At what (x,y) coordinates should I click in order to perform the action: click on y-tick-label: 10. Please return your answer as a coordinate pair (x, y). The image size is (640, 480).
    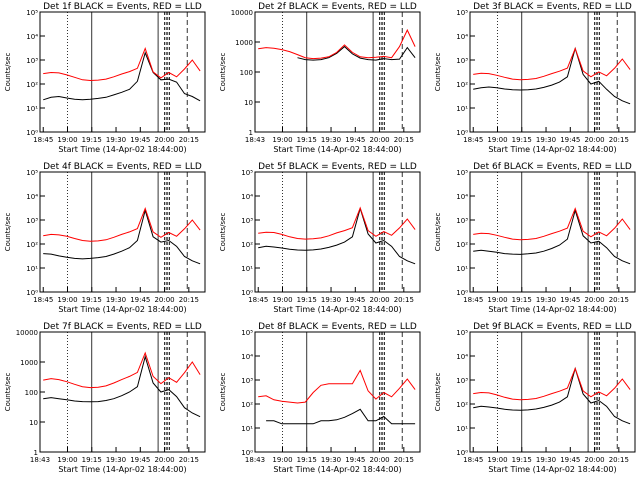
    Looking at the image, I should click on (248, 103).